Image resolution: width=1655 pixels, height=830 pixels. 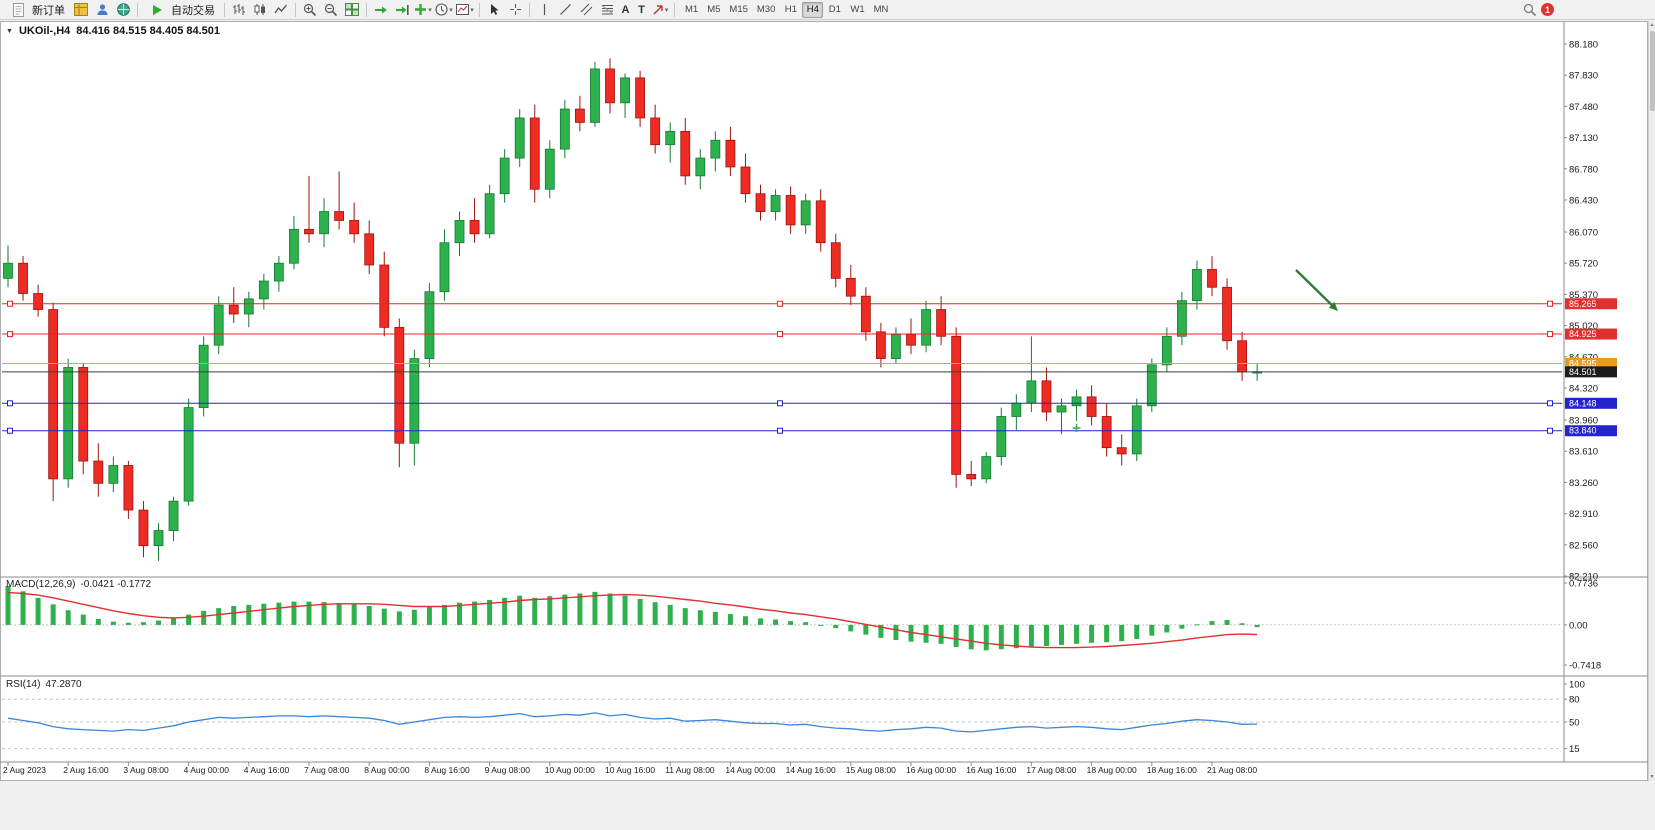 I want to click on timeframe-group: M1 M5 M15 M30 H1 H4 D1 W1 MN, so click(x=786, y=9).